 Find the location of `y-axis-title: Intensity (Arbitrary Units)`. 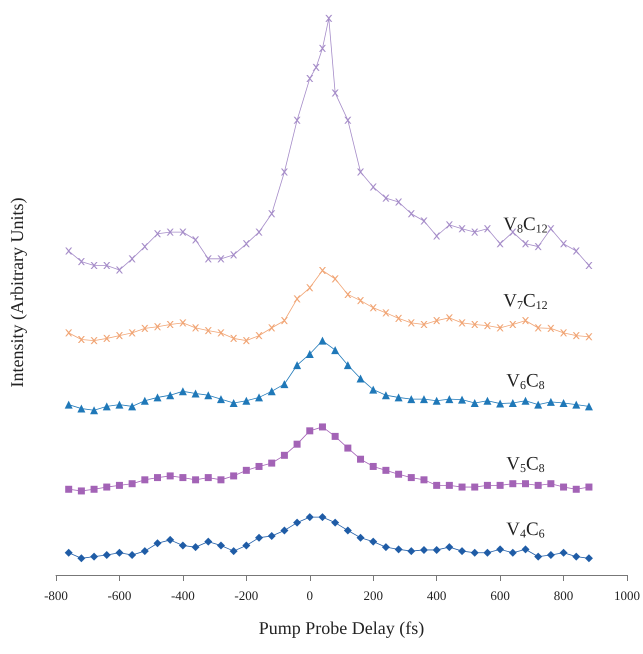

y-axis-title: Intensity (Arbitrary Units) is located at coordinates (17, 293).